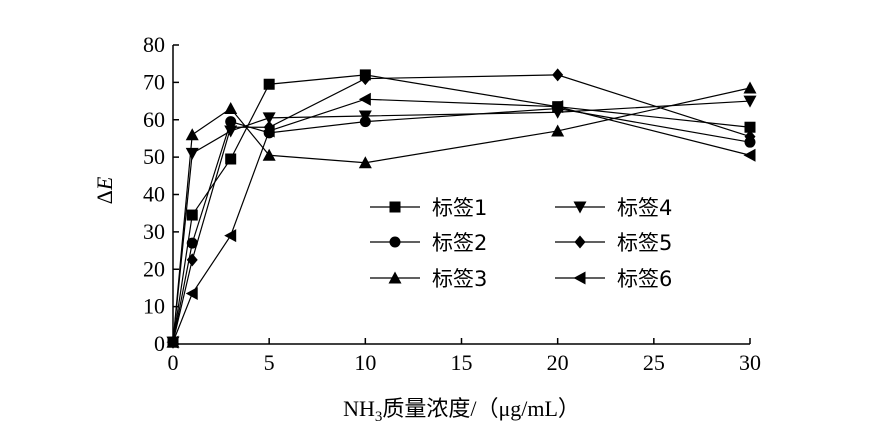 The image size is (872, 440). What do you see at coordinates (154, 268) in the screenshot?
I see `y-tick-label: 20` at bounding box center [154, 268].